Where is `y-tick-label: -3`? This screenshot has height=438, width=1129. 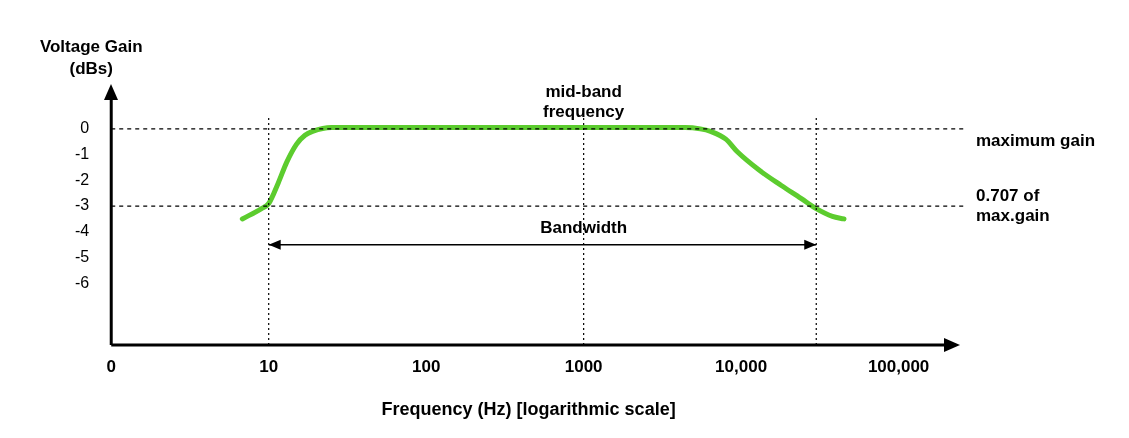
y-tick-label: -3 is located at coordinates (82, 205).